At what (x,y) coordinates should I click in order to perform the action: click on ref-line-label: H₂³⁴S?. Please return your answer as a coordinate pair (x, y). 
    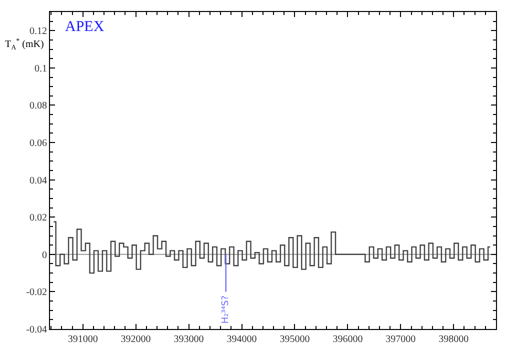
    Looking at the image, I should click on (226, 309).